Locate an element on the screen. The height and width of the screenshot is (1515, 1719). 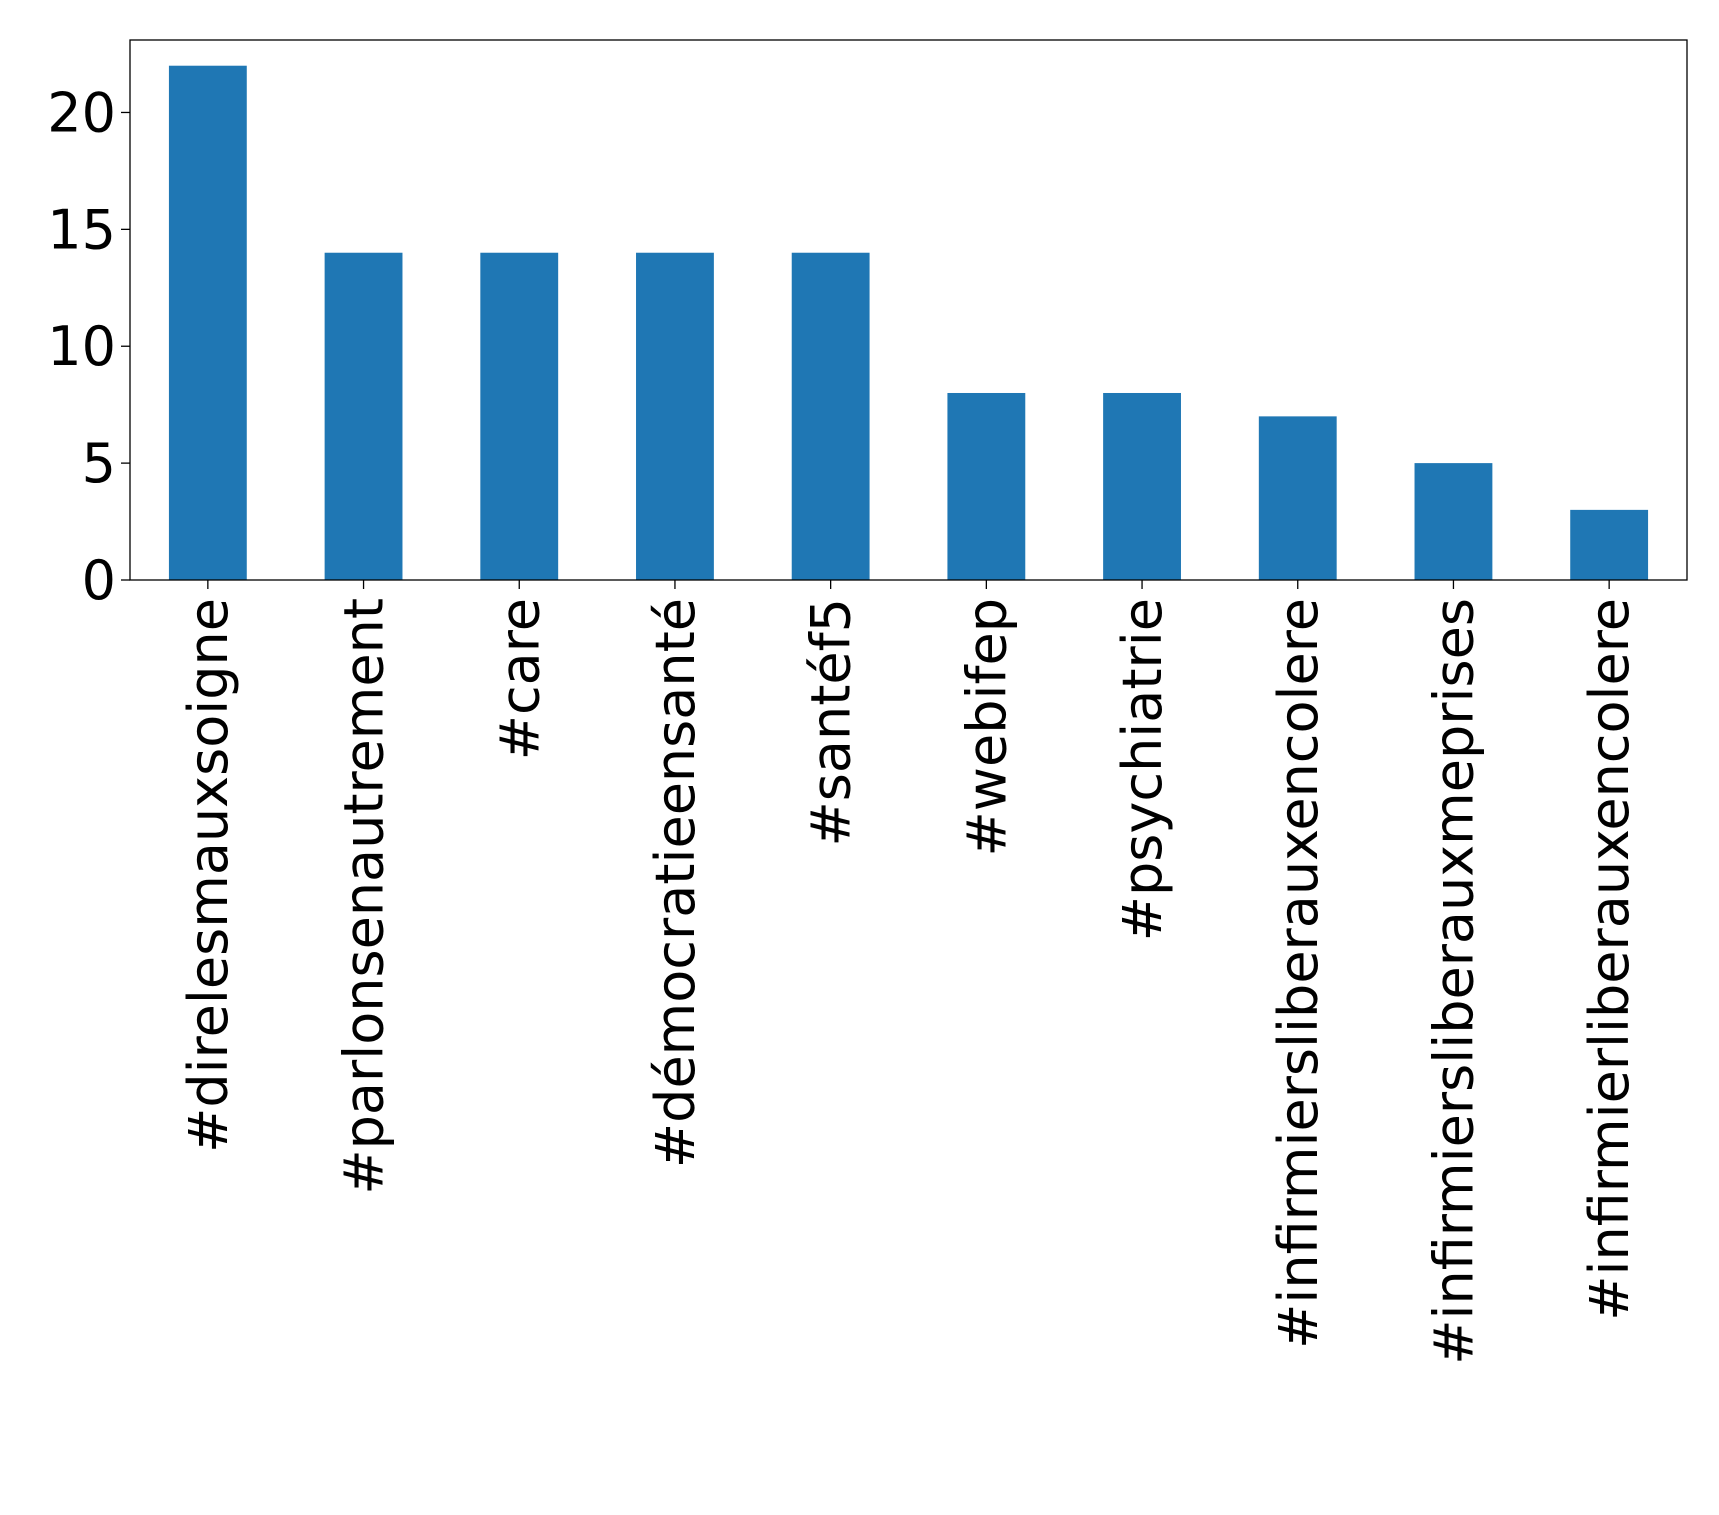
x-tick-label-4: #santéf5 is located at coordinates (831, 722).